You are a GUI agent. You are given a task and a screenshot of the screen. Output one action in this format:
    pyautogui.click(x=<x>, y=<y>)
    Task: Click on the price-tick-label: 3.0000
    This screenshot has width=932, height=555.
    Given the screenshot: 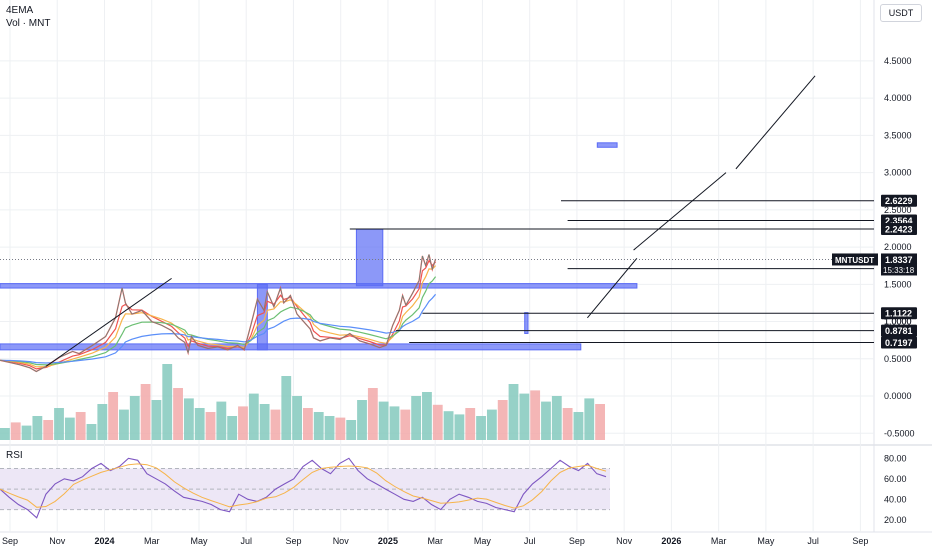 What is the action you would take?
    pyautogui.click(x=898, y=173)
    